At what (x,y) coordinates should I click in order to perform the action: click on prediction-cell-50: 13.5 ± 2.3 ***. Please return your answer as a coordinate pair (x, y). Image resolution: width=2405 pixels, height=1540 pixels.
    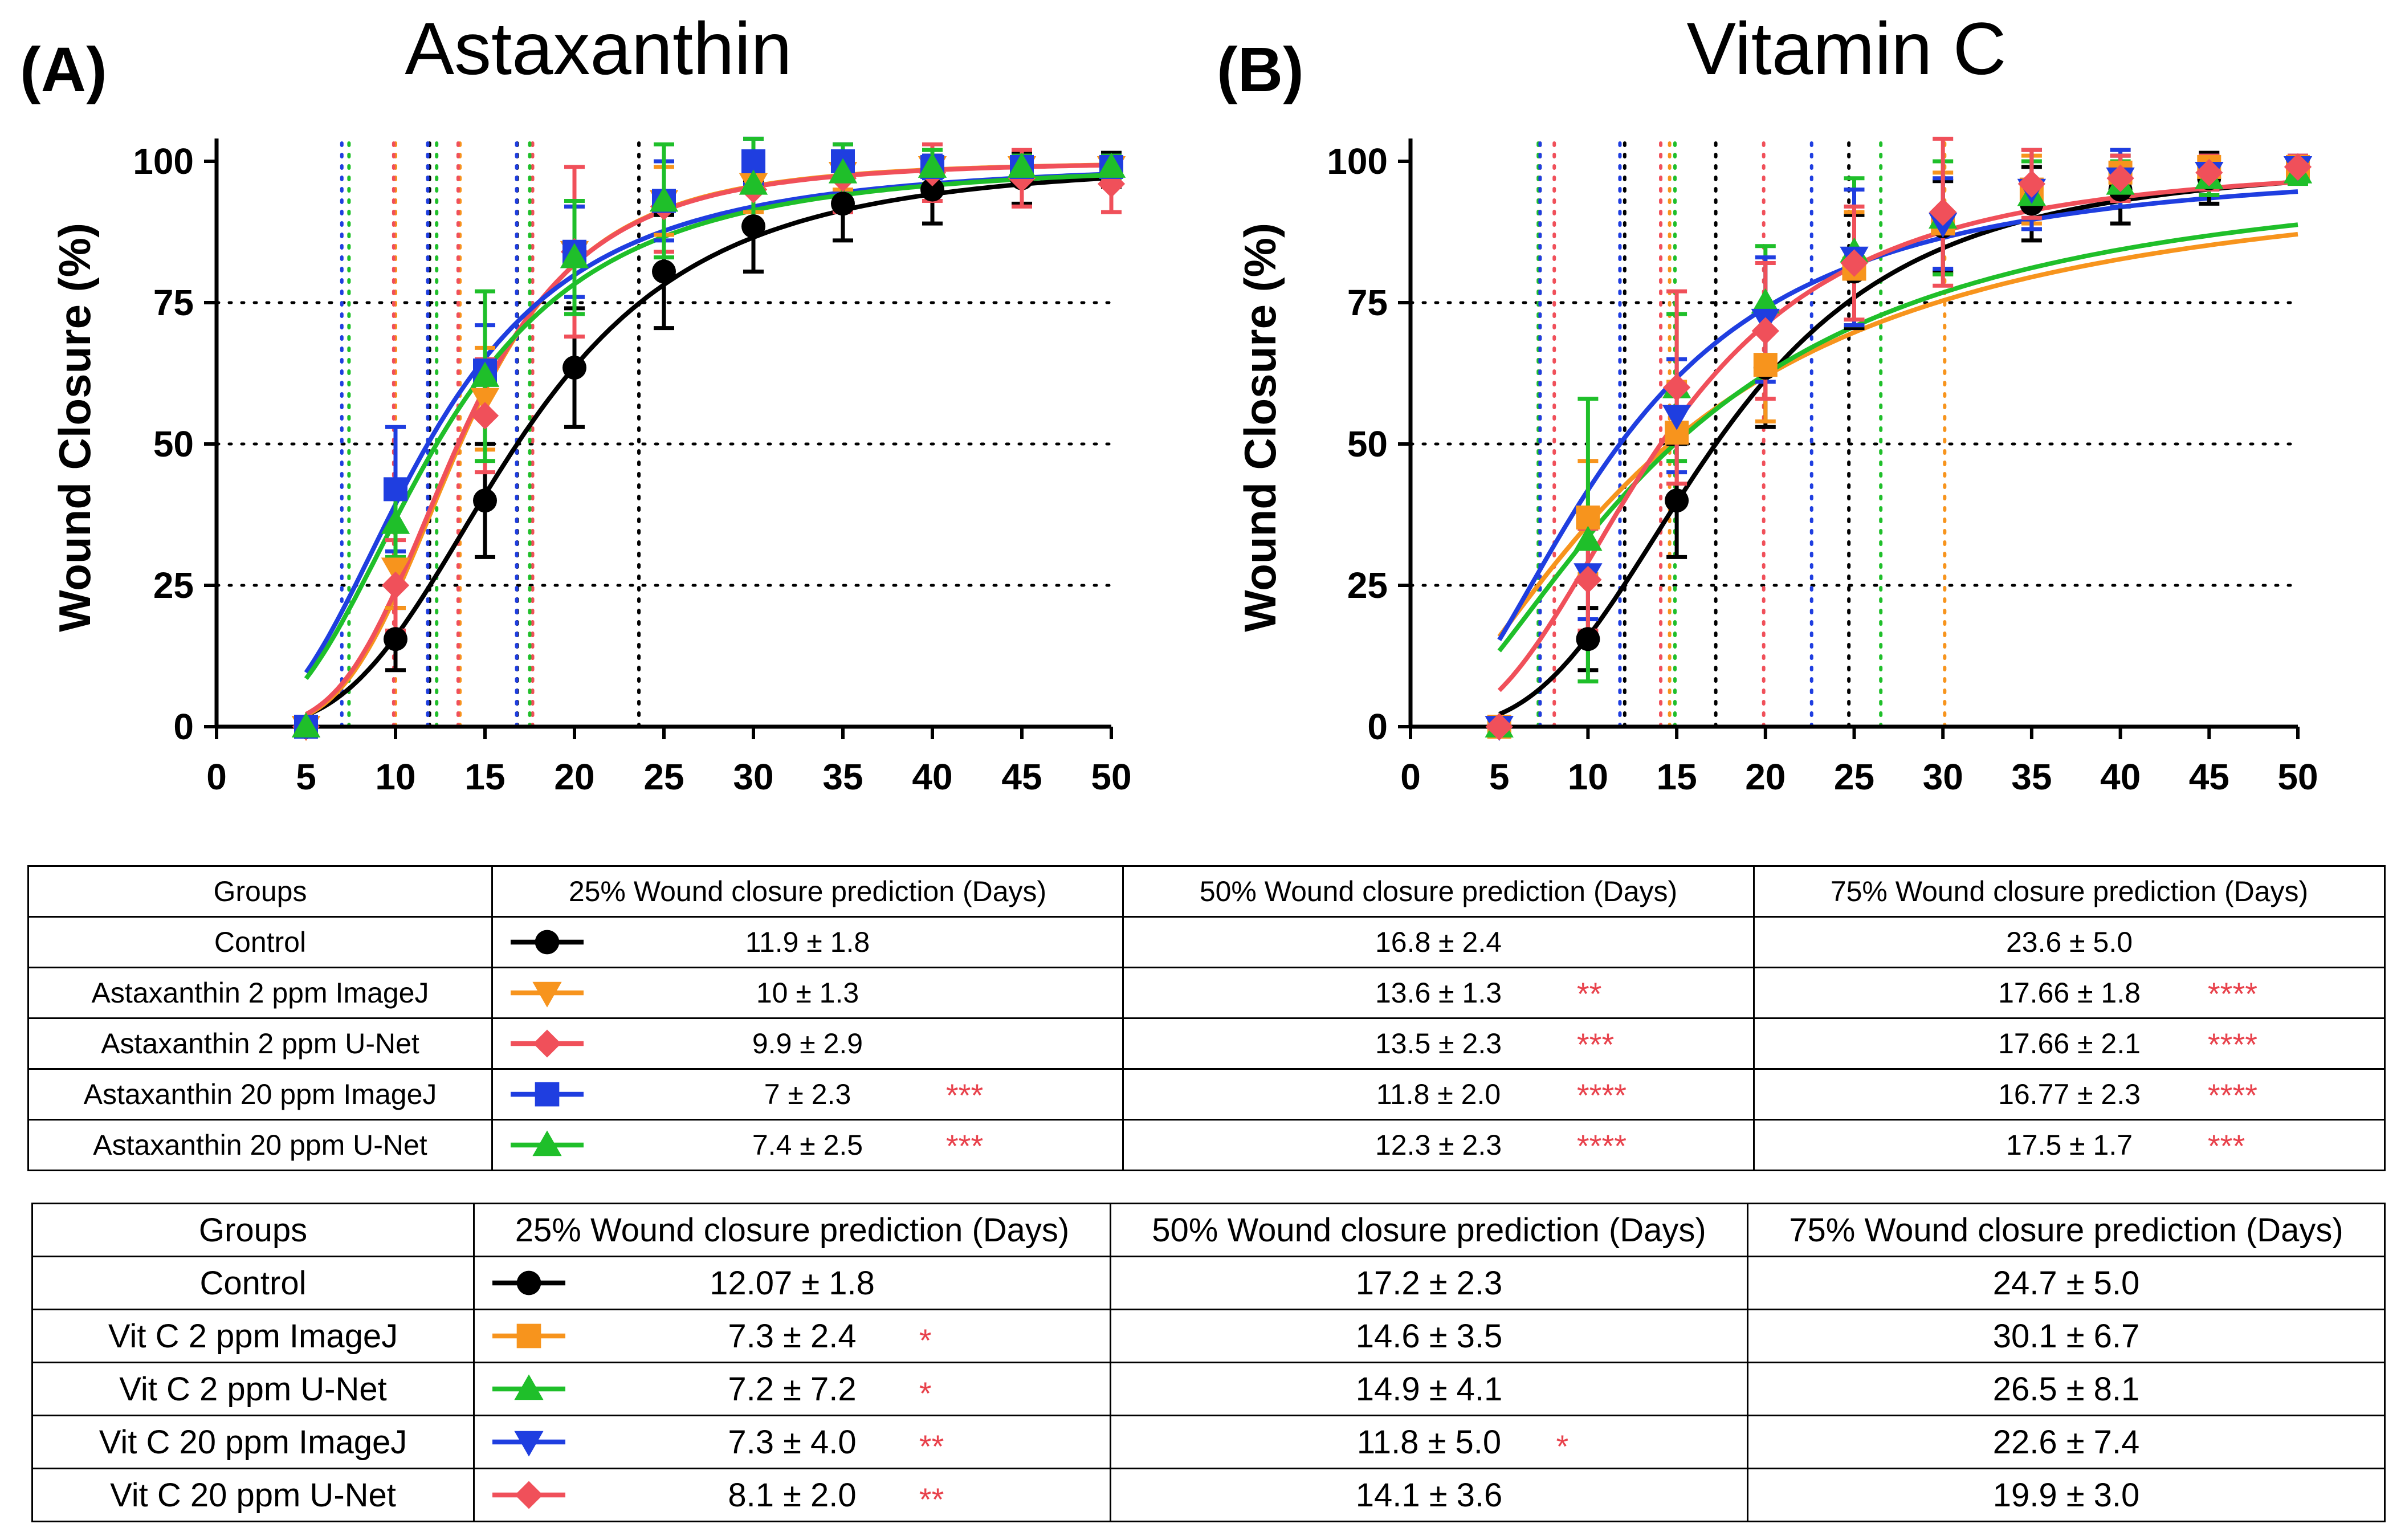
    Looking at the image, I should click on (1439, 1044).